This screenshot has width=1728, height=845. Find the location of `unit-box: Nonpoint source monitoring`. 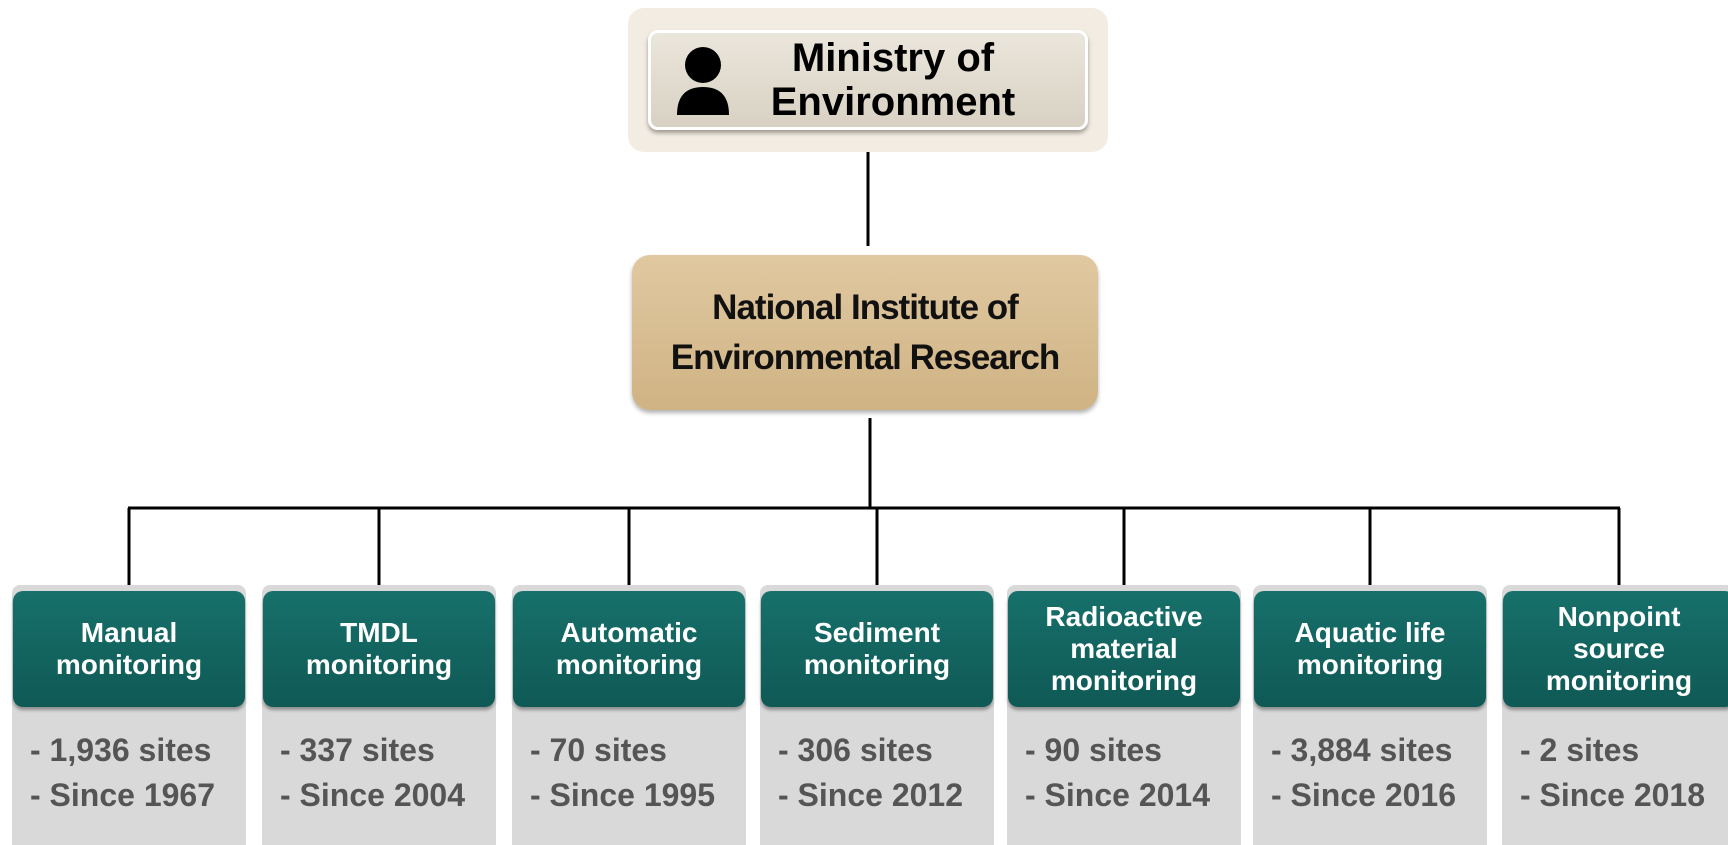

unit-box: Nonpoint source monitoring is located at coordinates (1615, 649).